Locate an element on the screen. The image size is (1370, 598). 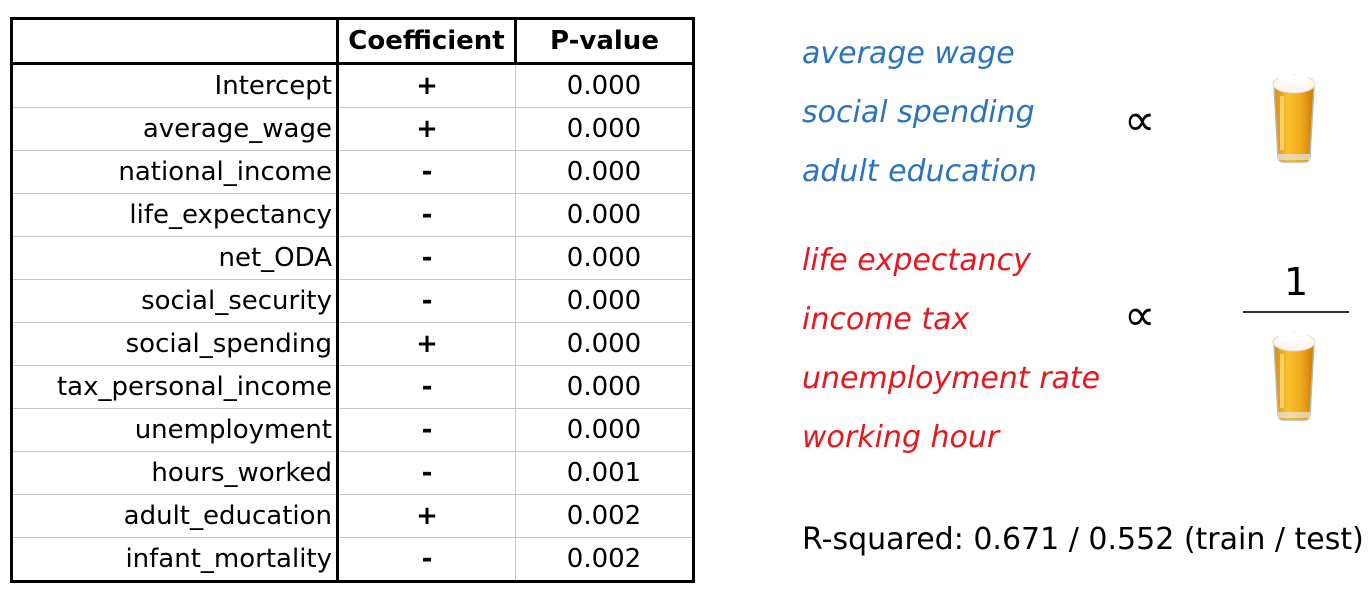
variable-cell: social_spending is located at coordinates (175, 344).